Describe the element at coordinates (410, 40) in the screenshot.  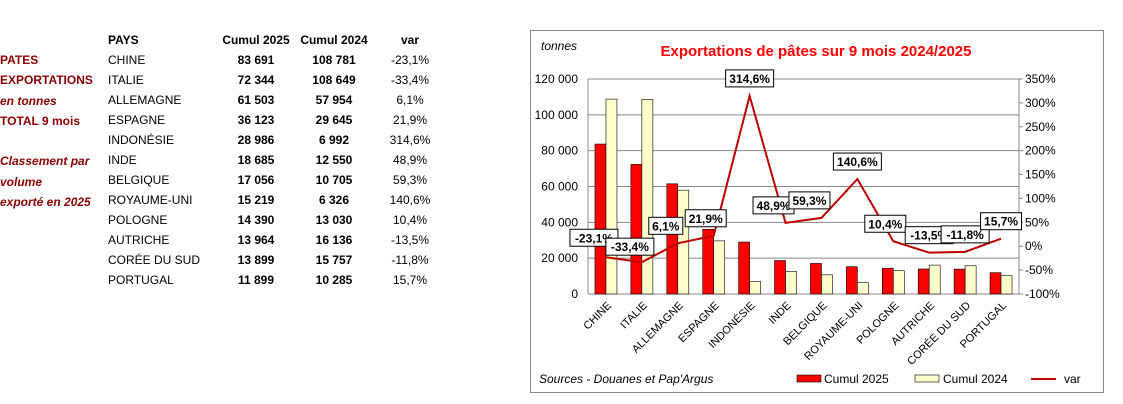
I see `header-var: var` at that location.